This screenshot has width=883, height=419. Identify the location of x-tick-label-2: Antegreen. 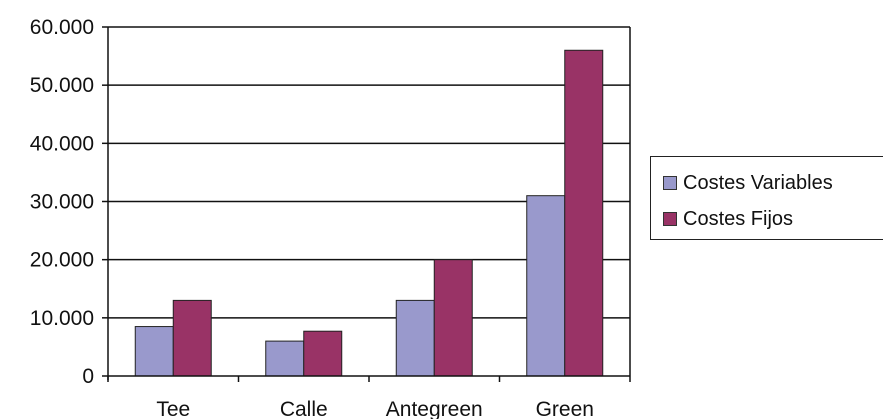
(434, 408).